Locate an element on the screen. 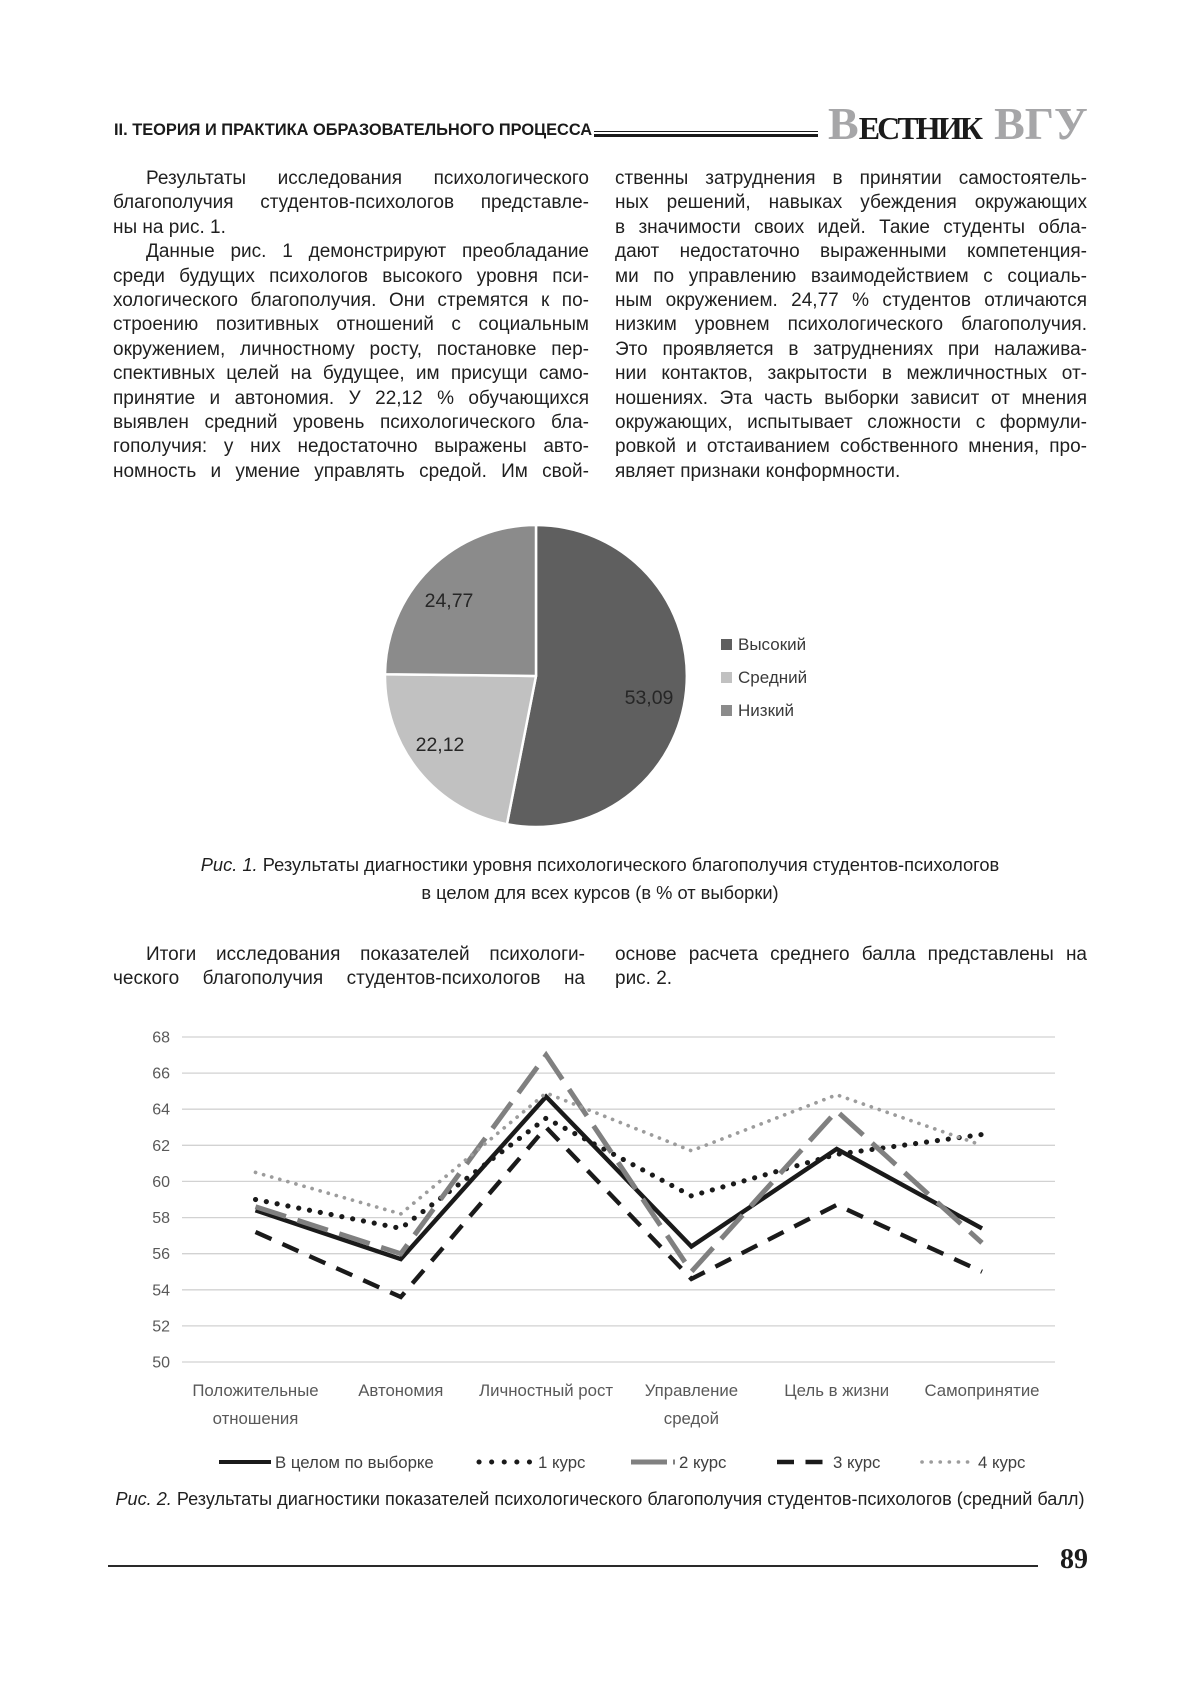 Image resolution: width=1200 pixels, height=1697 pixels. svg-text: Управление is located at coordinates (691, 1390).